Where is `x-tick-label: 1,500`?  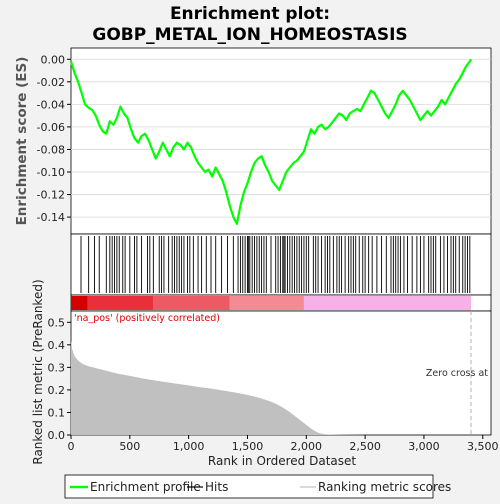
x-tick-label: 1,500 is located at coordinates (248, 446).